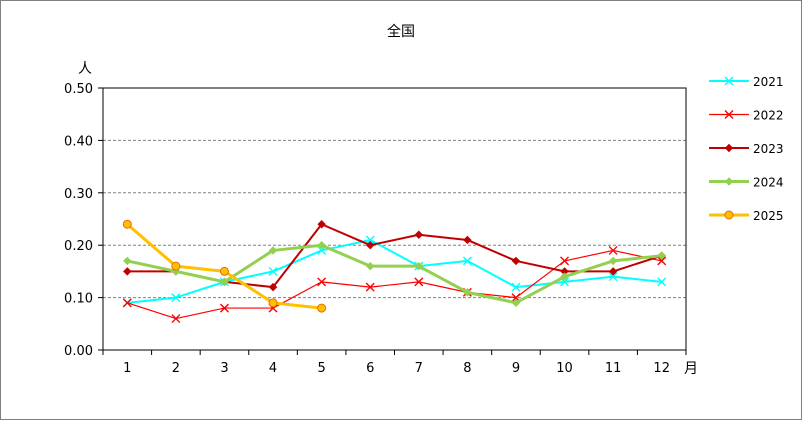  Describe the element at coordinates (746, 216) in the screenshot. I see `legend-item-2025: 2025` at that location.